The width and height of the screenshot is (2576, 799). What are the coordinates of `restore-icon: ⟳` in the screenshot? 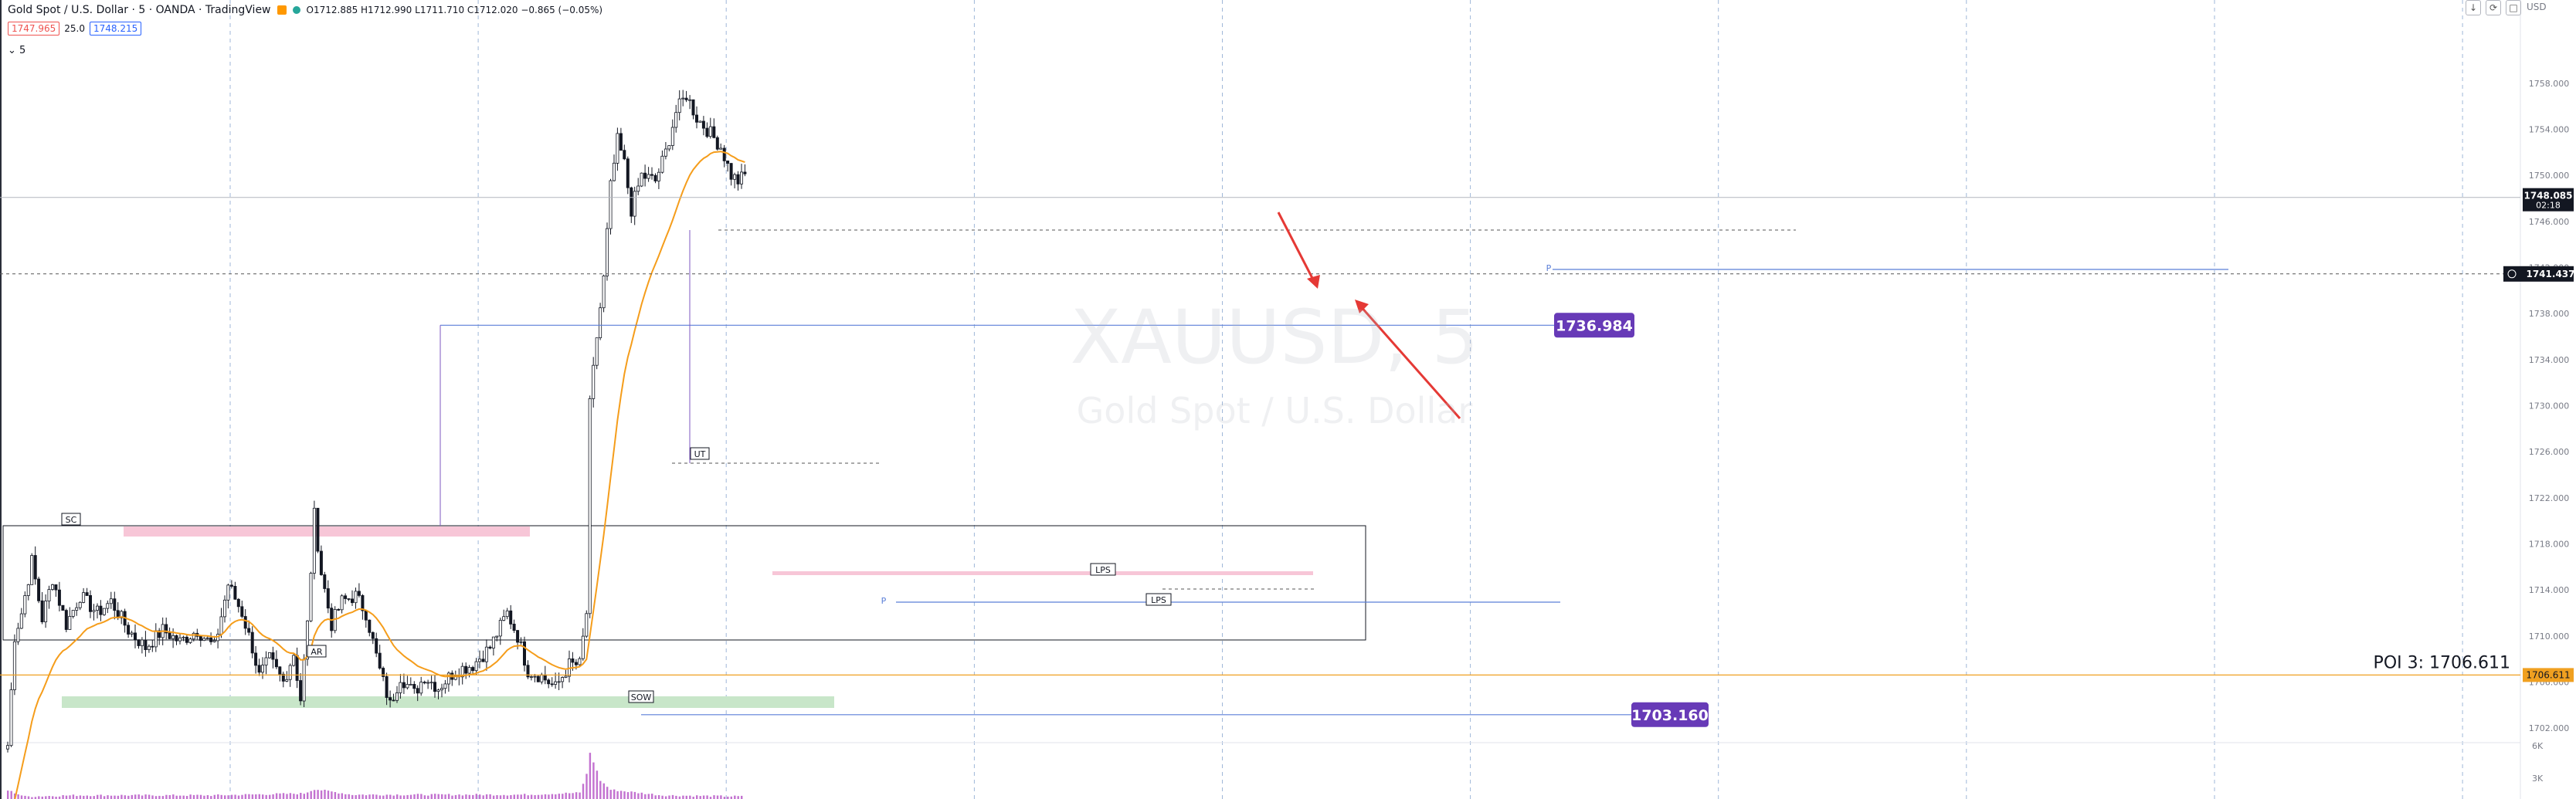 It's located at (2493, 7).